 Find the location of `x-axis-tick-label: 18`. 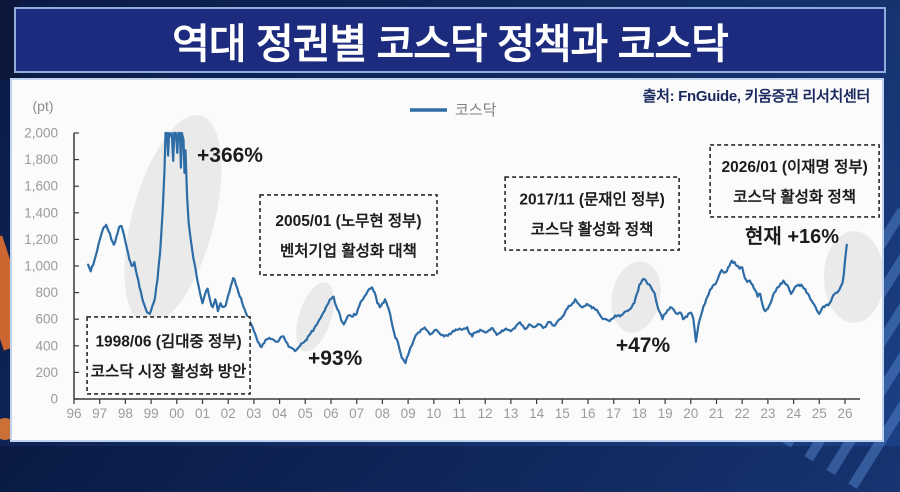

x-axis-tick-label: 18 is located at coordinates (639, 413).